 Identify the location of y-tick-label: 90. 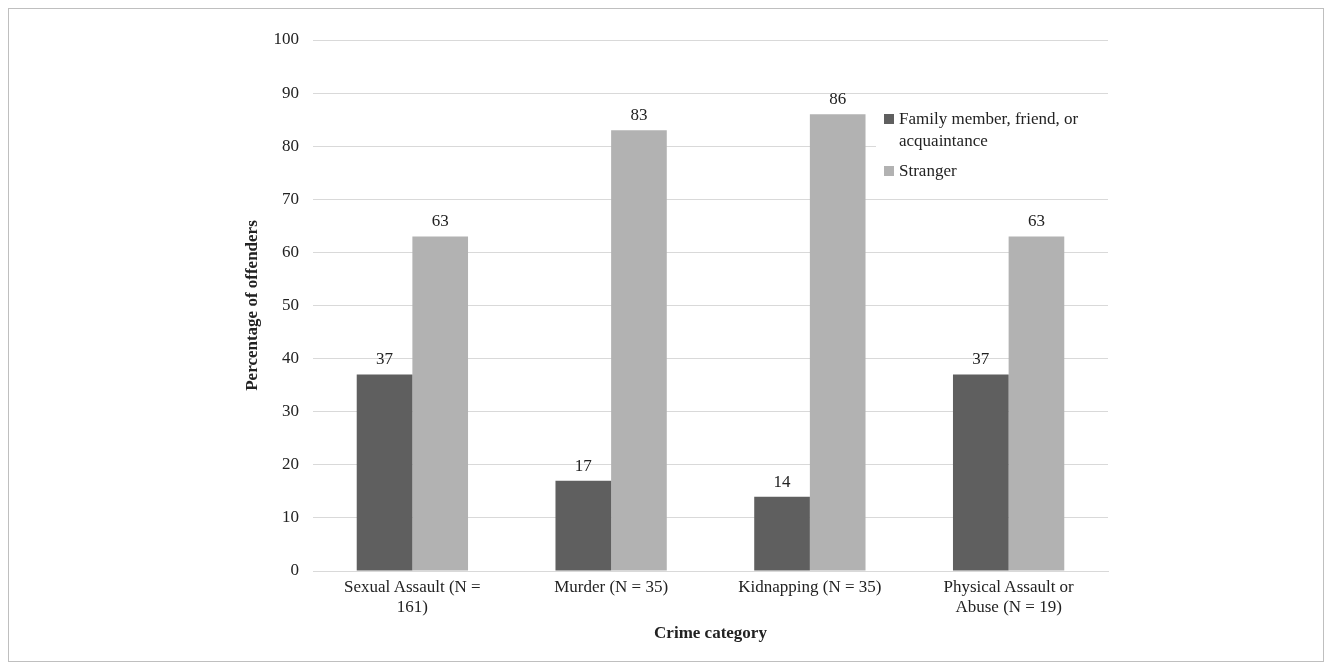
(290, 92).